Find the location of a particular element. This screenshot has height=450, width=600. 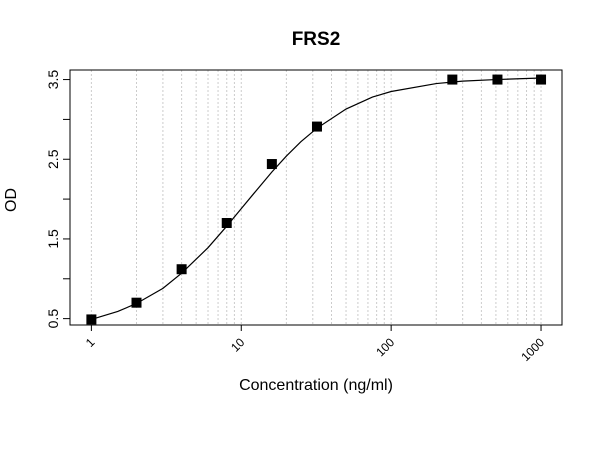

x-tick-label: 1 is located at coordinates (90, 342).